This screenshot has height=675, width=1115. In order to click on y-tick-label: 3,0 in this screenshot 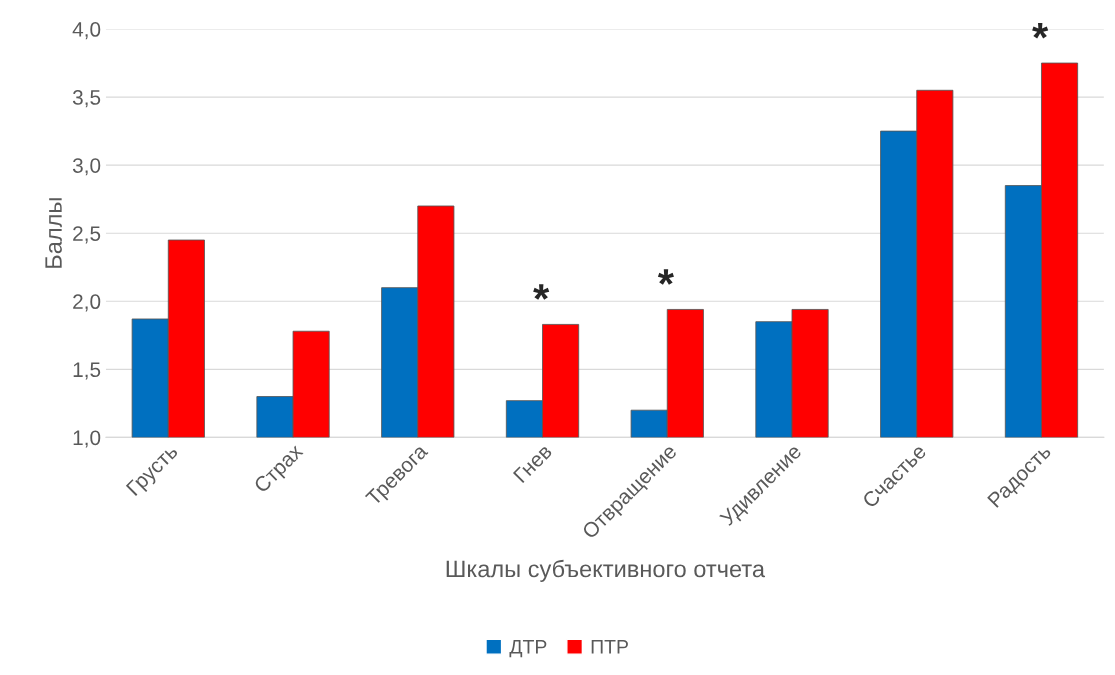, I will do `click(86, 167)`.